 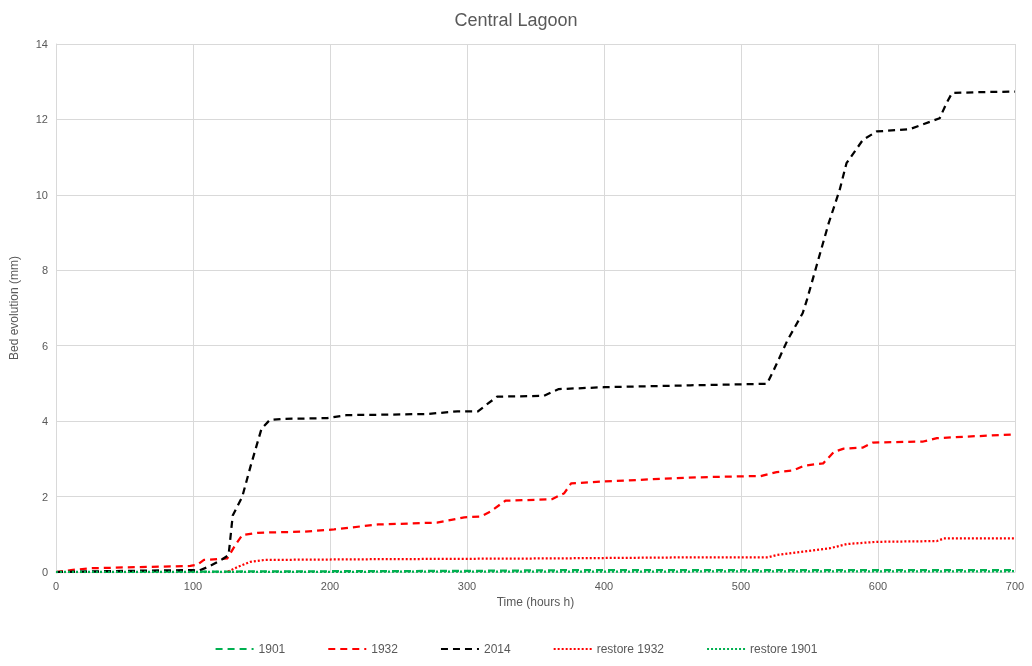 I want to click on y-tick-label: 12, so click(x=41, y=119).